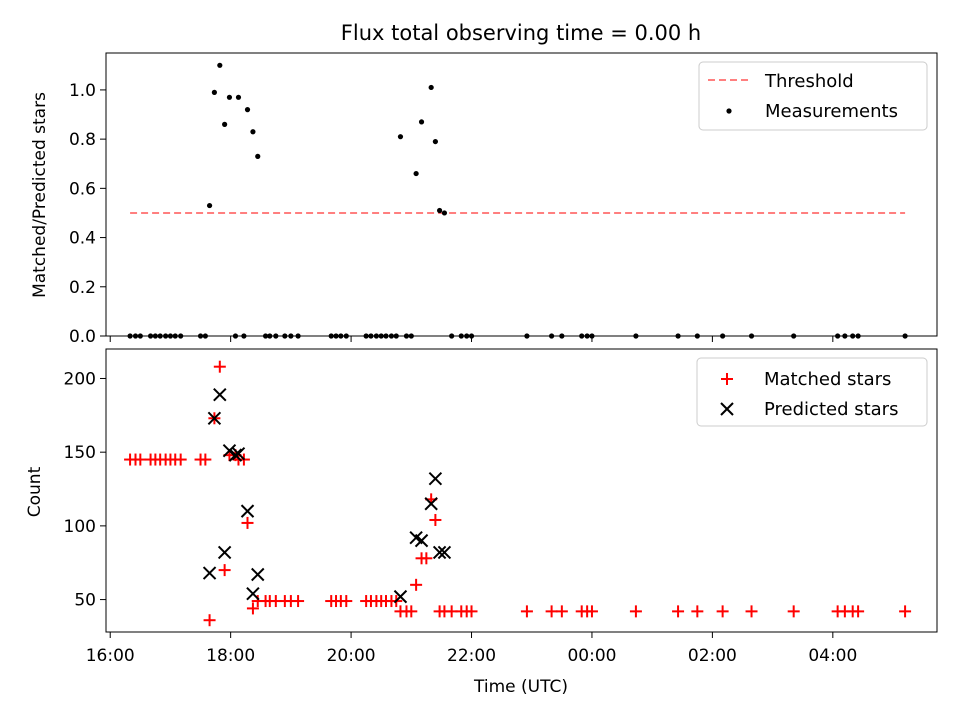 This screenshot has width=960, height=720. I want to click on top-legend: Threshold Measurements, so click(813, 96).